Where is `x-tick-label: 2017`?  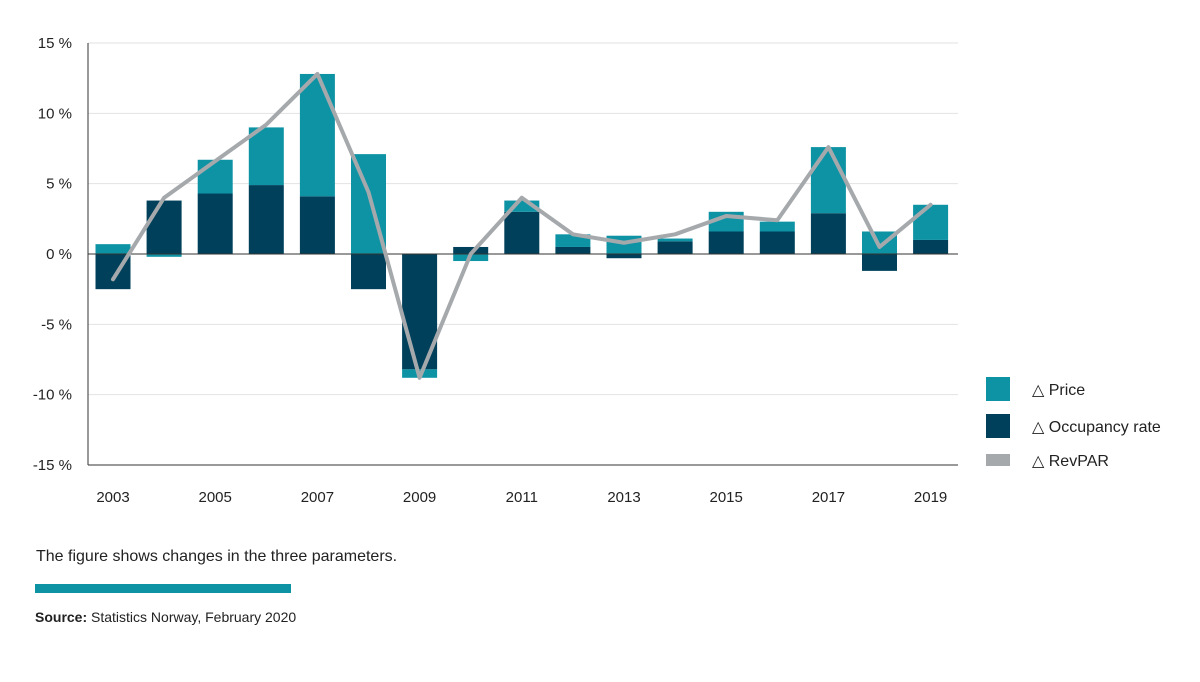 x-tick-label: 2017 is located at coordinates (828, 497).